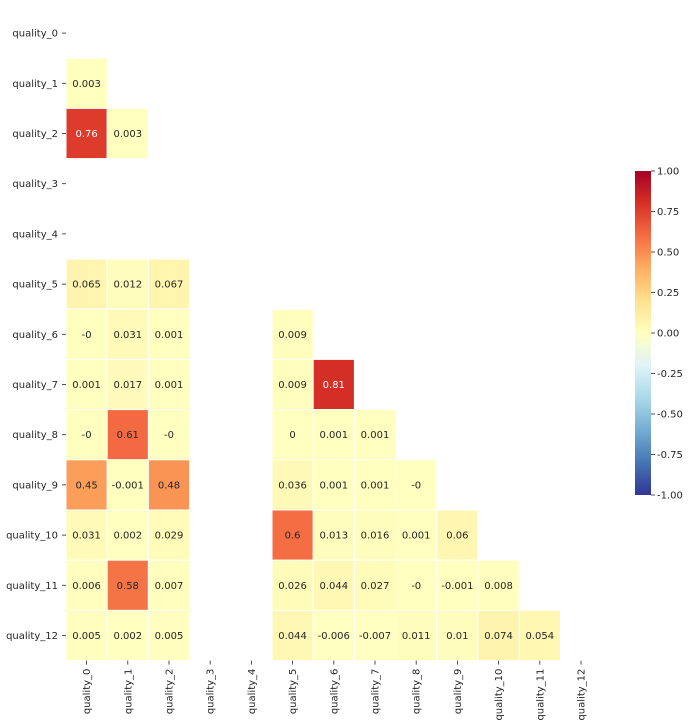 Image resolution: width=696 pixels, height=725 pixels. I want to click on colorbar-tick-label: -0.50, so click(670, 415).